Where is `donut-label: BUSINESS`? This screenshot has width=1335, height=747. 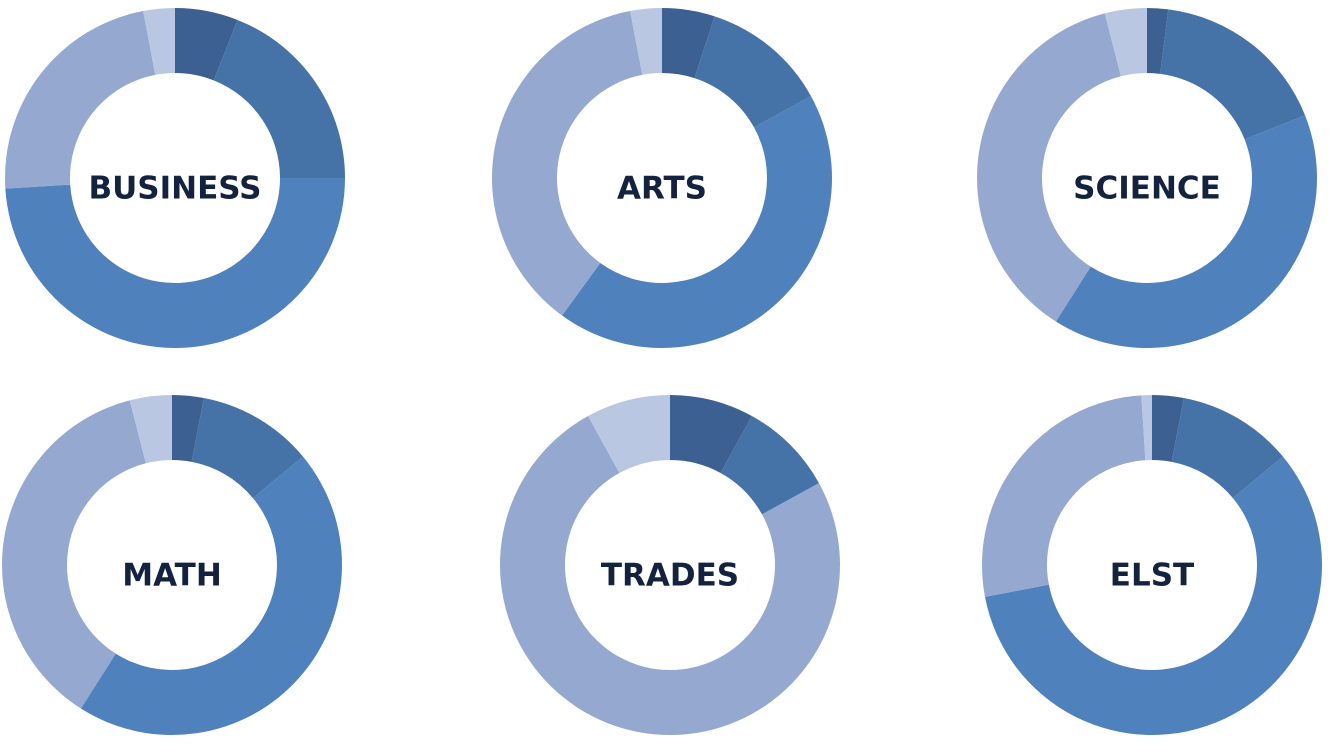 donut-label: BUSINESS is located at coordinates (174, 189).